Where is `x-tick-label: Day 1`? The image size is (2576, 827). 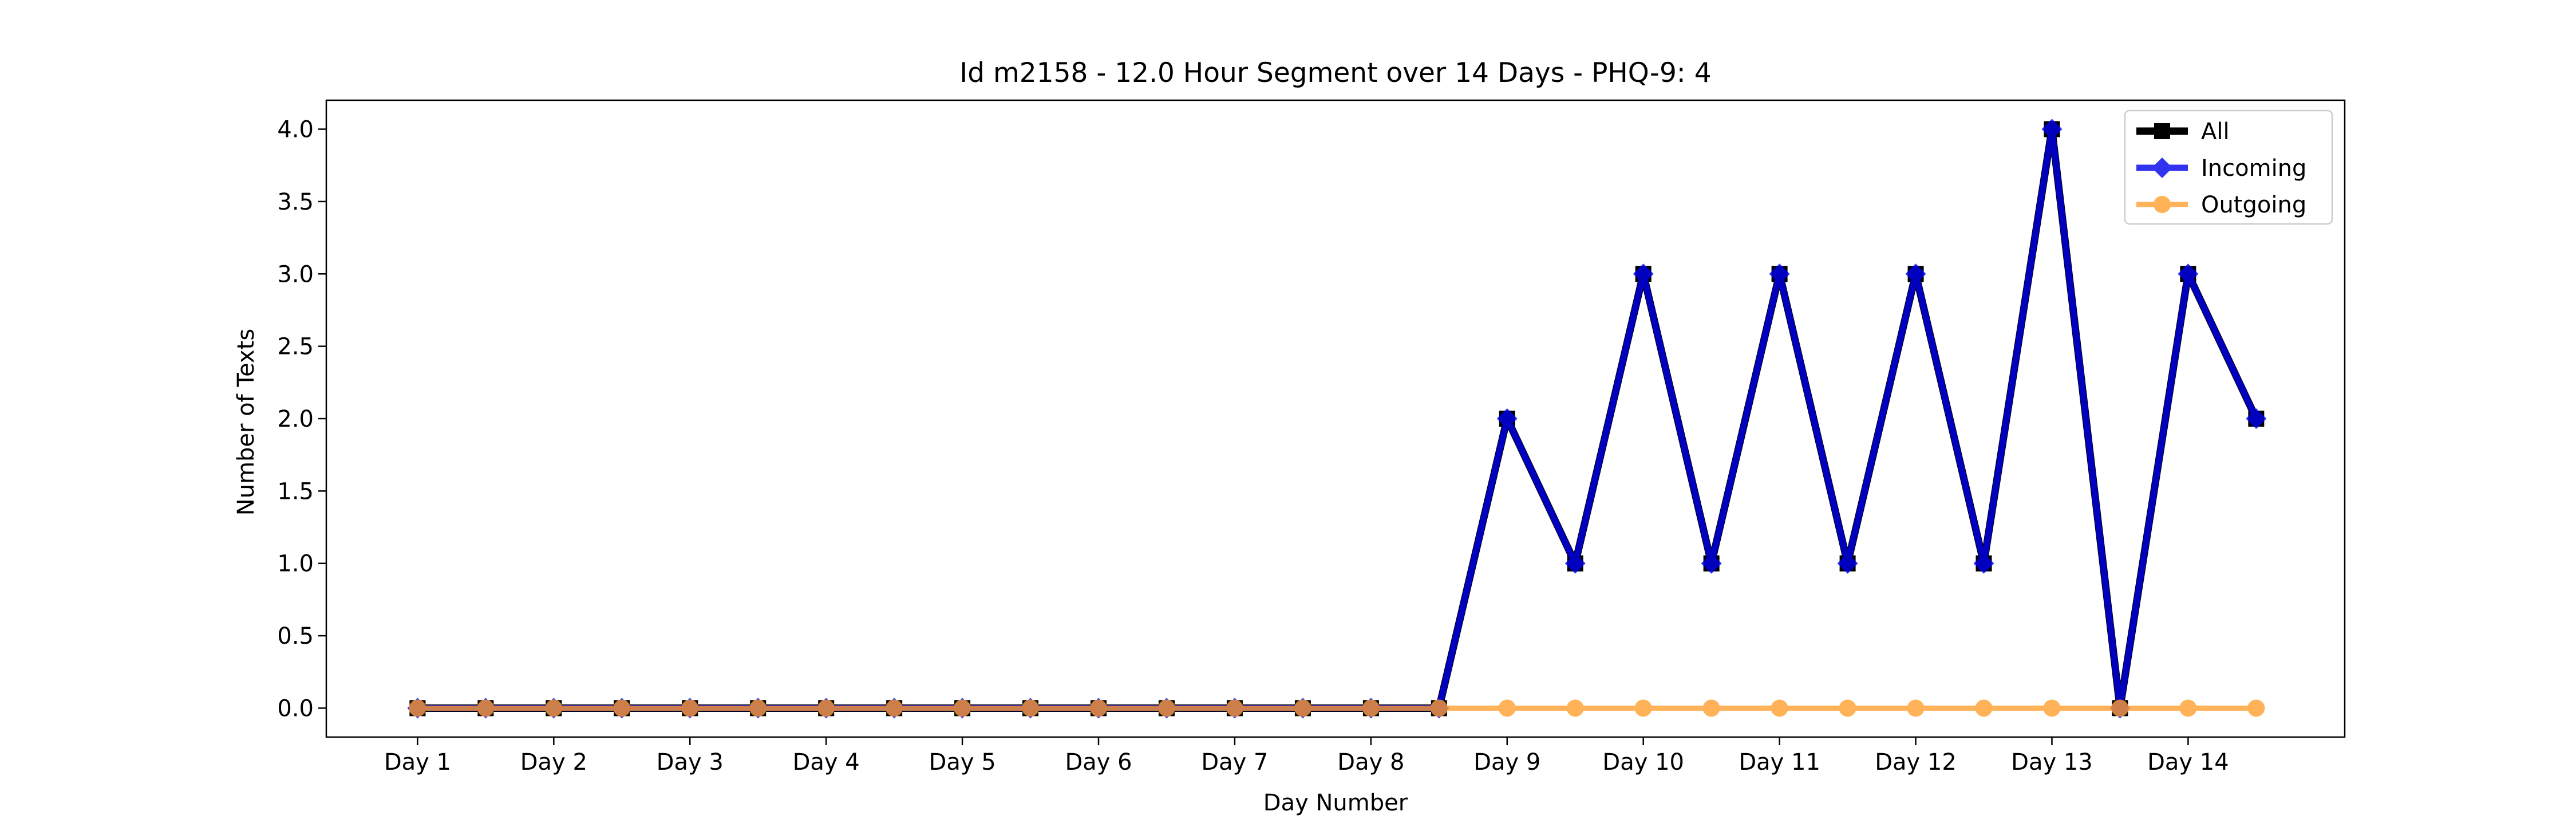
x-tick-label: Day 1 is located at coordinates (417, 762).